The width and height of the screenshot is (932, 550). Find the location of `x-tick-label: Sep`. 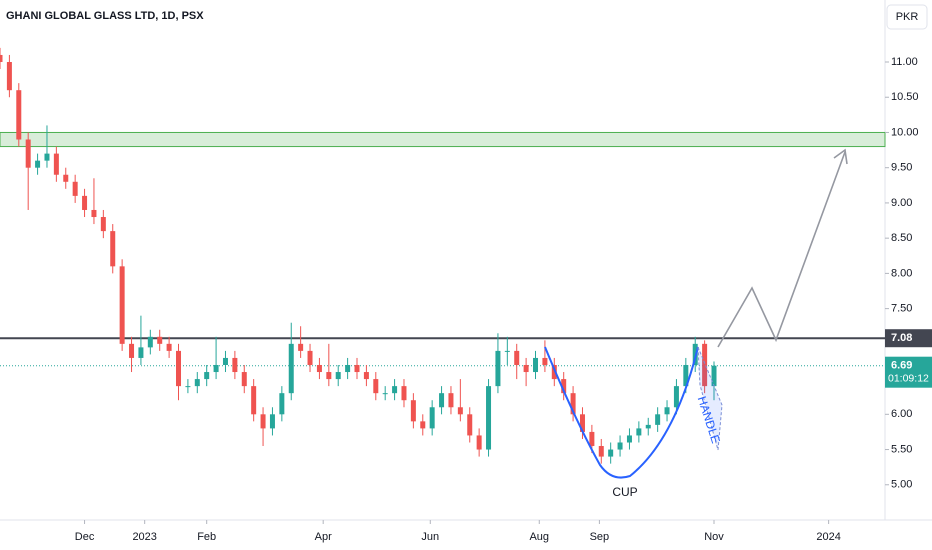

x-tick-label: Sep is located at coordinates (600, 537).